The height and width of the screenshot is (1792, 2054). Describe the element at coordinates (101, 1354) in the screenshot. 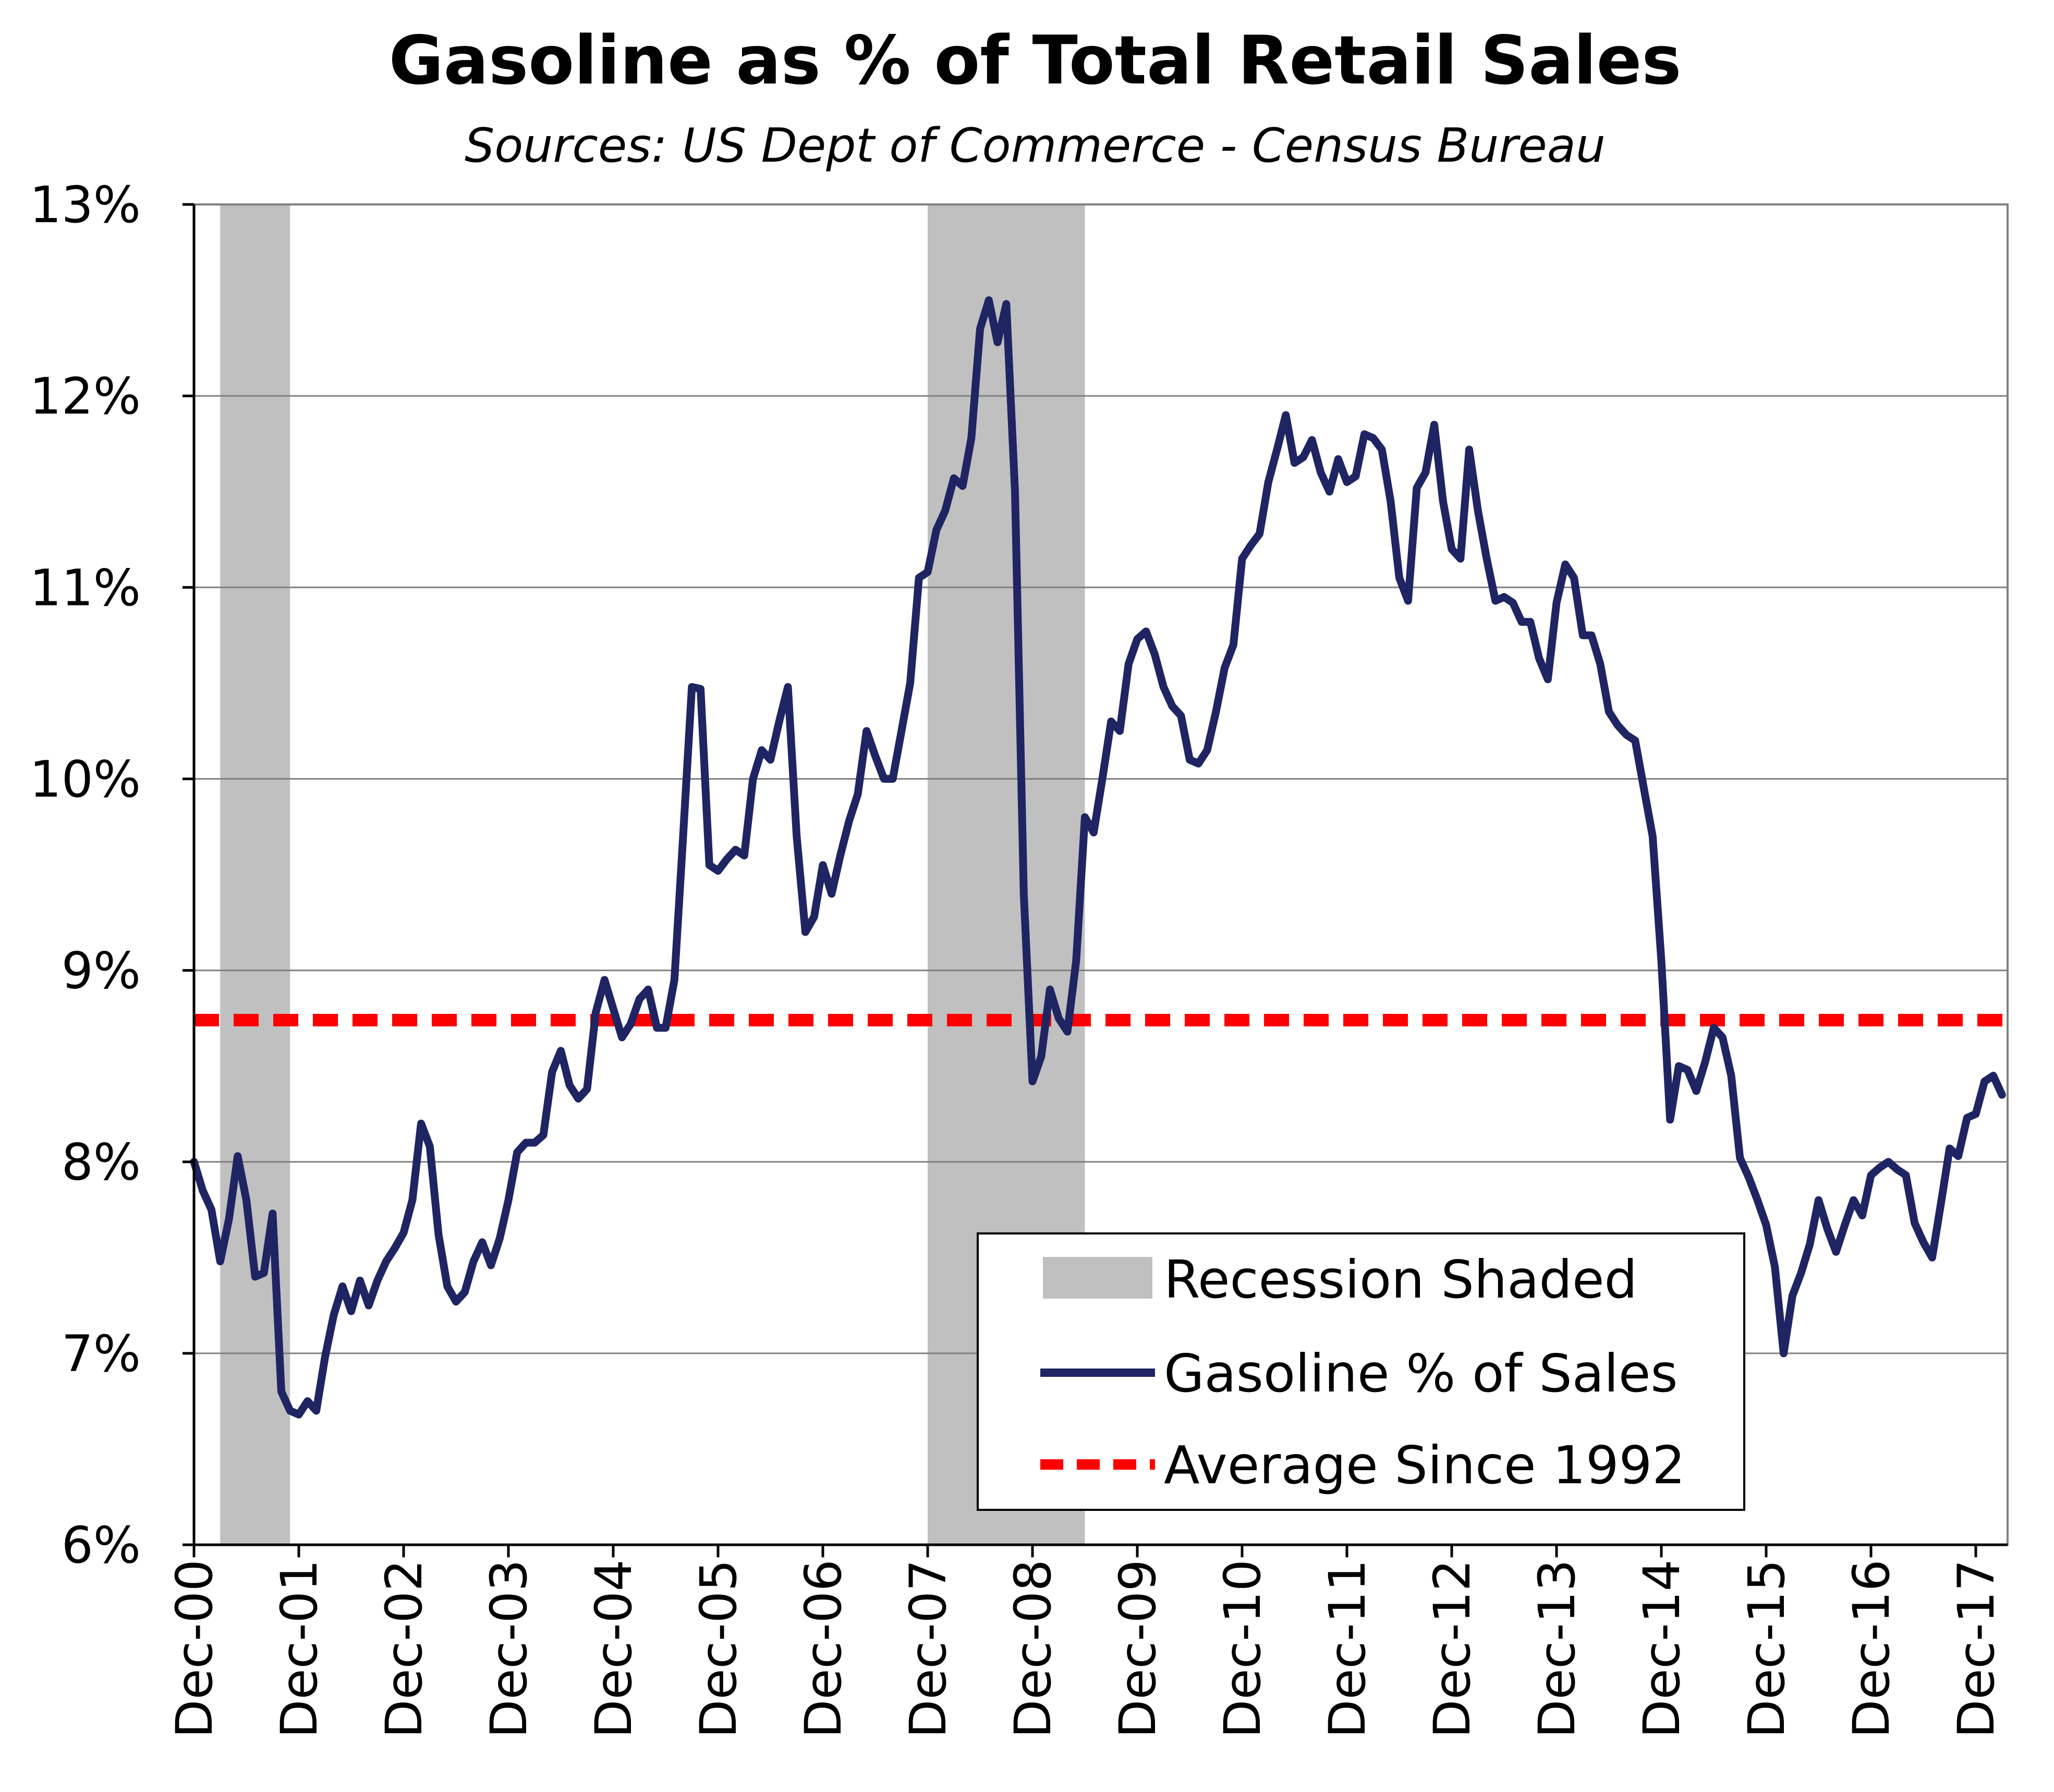

I see `y-tick-label: 7%` at that location.